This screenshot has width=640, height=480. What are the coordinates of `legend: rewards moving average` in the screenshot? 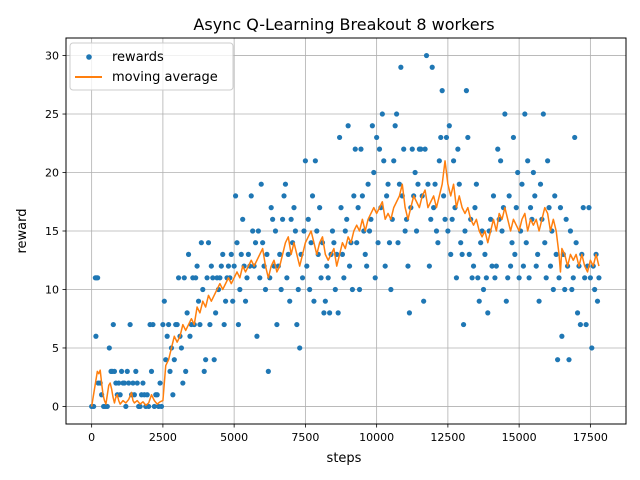 It's located at (151, 66).